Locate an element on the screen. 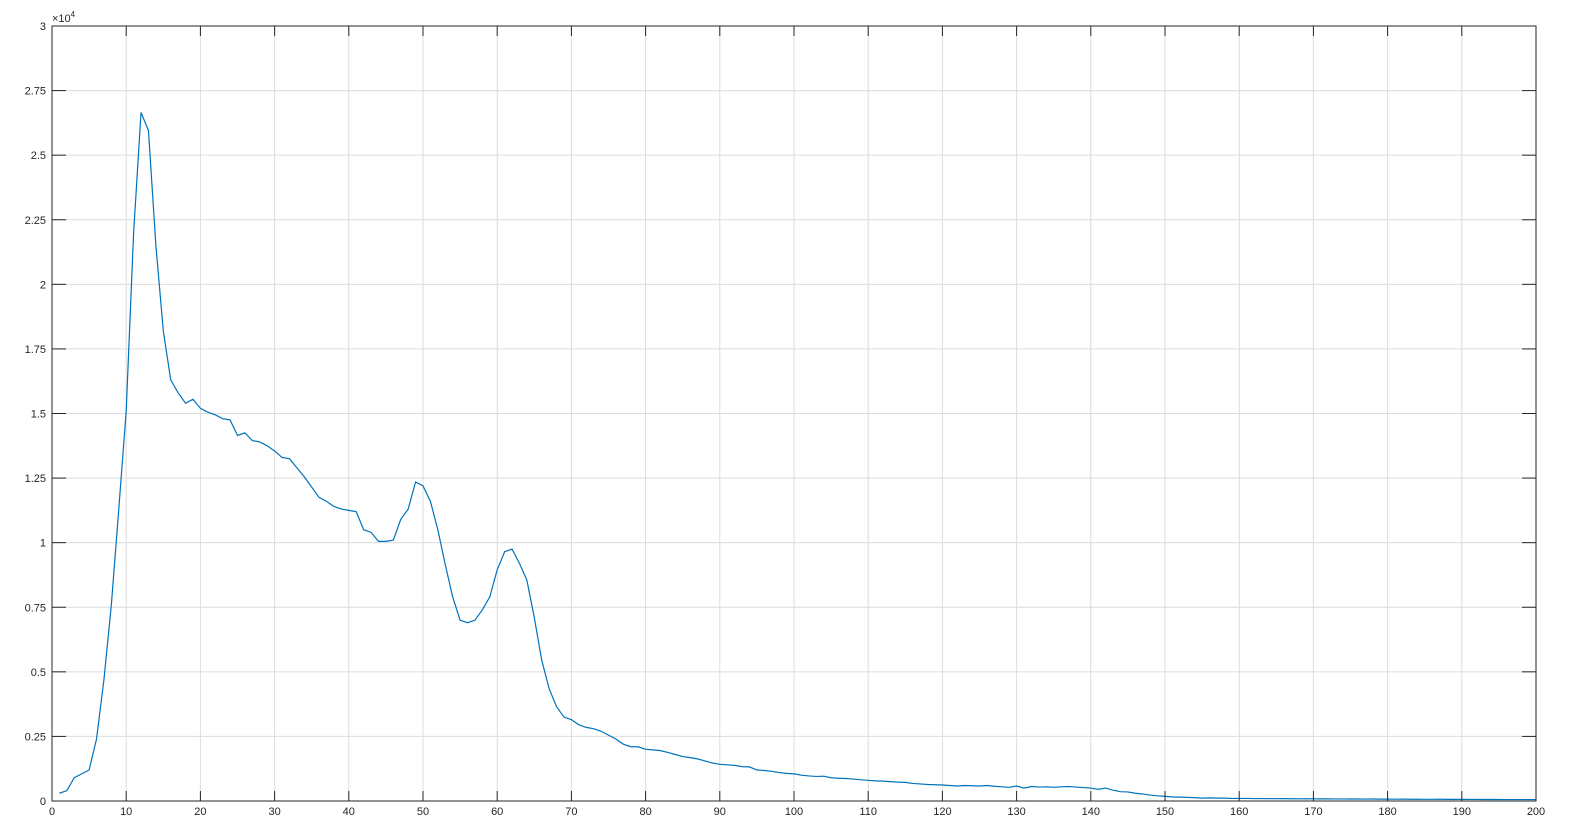 Image resolution: width=1571 pixels, height=838 pixels. x-tick-label: 100 is located at coordinates (794, 812).